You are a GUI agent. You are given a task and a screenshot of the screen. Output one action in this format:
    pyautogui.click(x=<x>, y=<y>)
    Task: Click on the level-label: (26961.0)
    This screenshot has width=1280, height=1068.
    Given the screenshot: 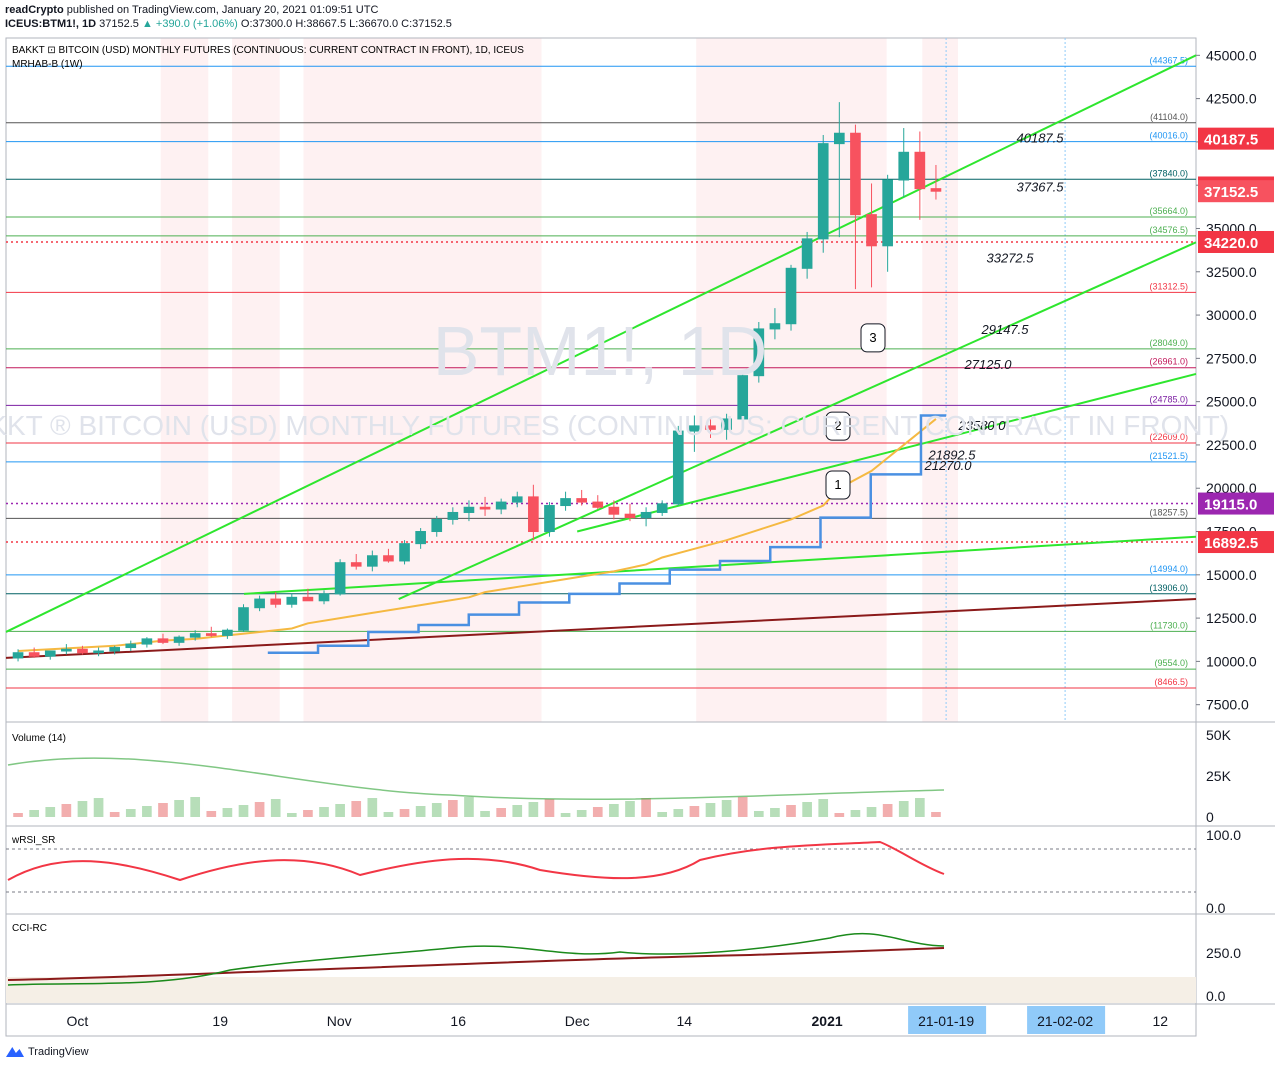 What is the action you would take?
    pyautogui.click(x=1168, y=362)
    